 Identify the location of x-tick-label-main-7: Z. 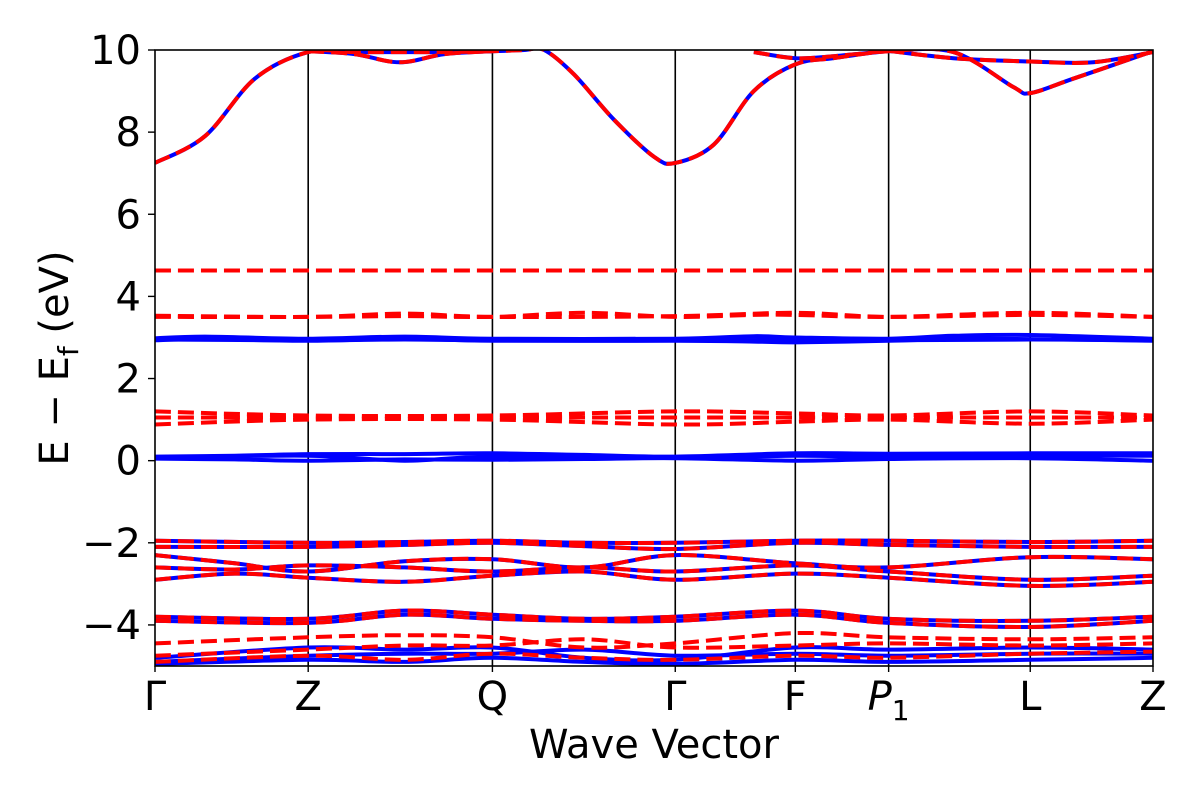
(1152, 697).